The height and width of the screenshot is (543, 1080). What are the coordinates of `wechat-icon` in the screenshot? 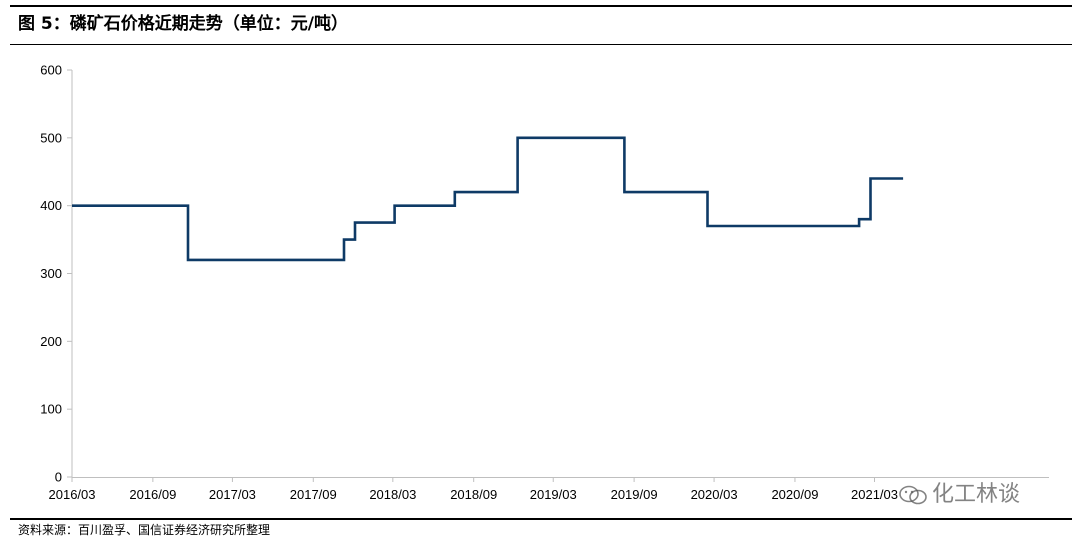 It's located at (913, 495).